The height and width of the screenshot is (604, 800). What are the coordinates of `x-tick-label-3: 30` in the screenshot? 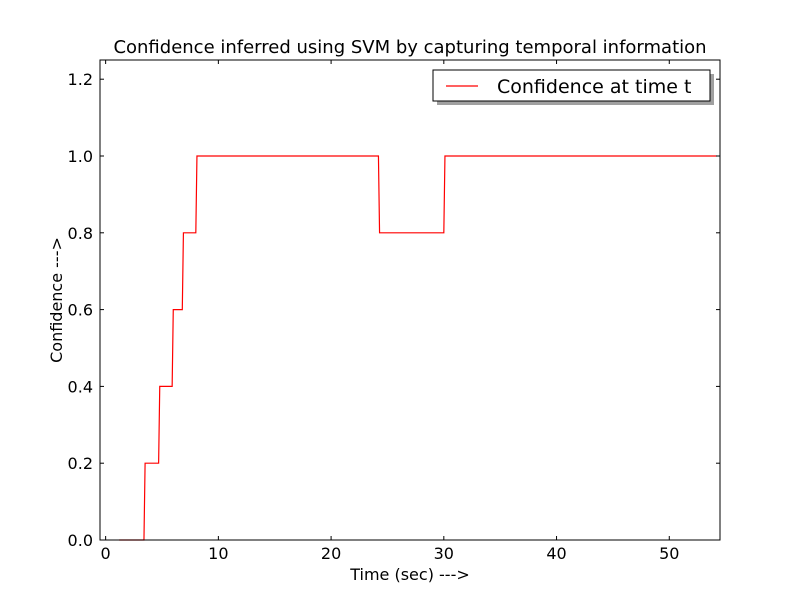 It's located at (444, 553).